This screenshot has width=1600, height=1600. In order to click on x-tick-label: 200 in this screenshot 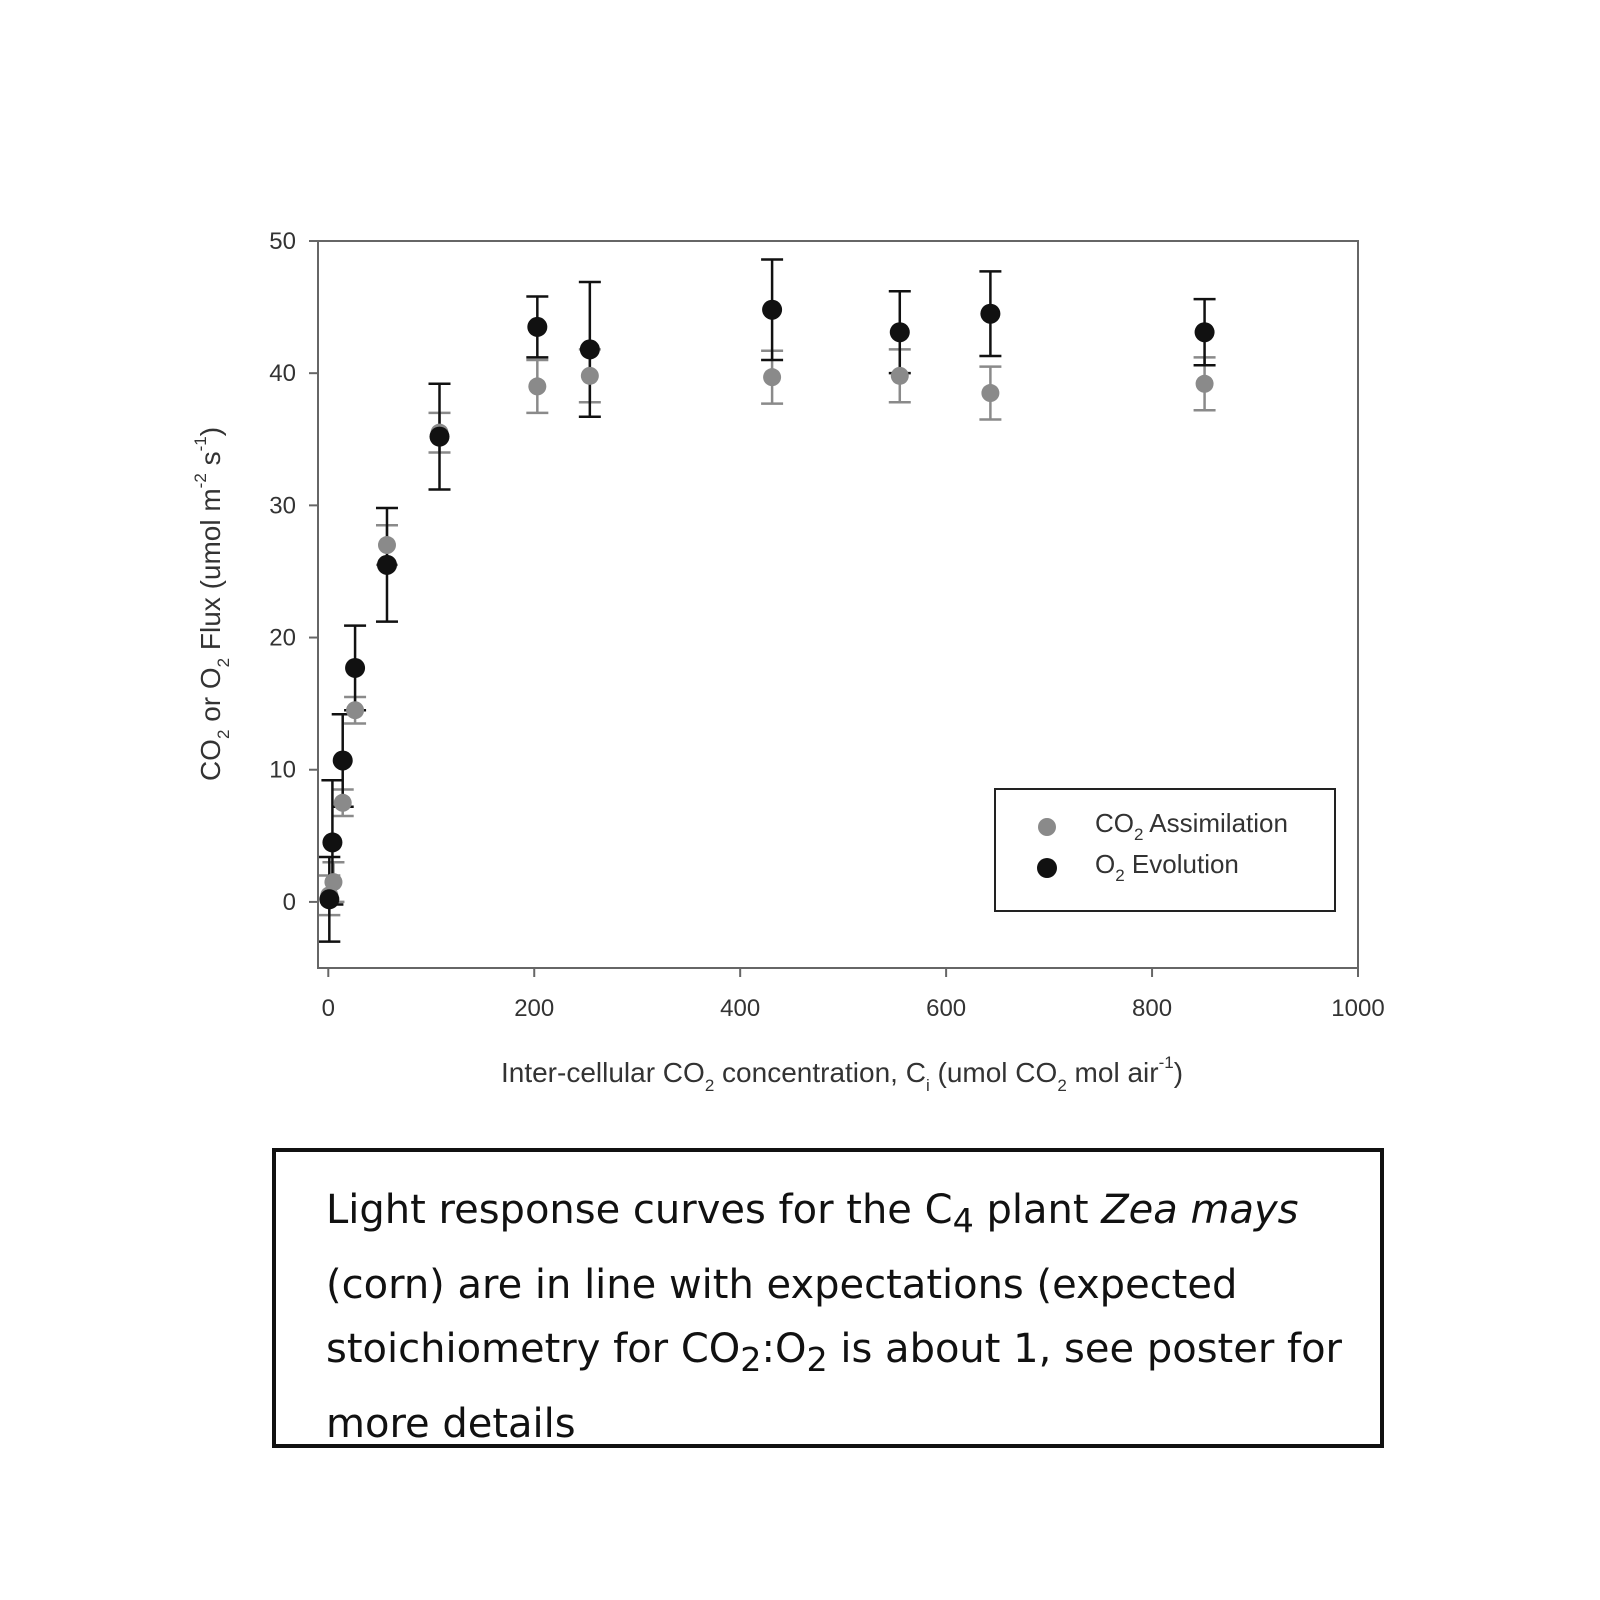, I will do `click(534, 1008)`.